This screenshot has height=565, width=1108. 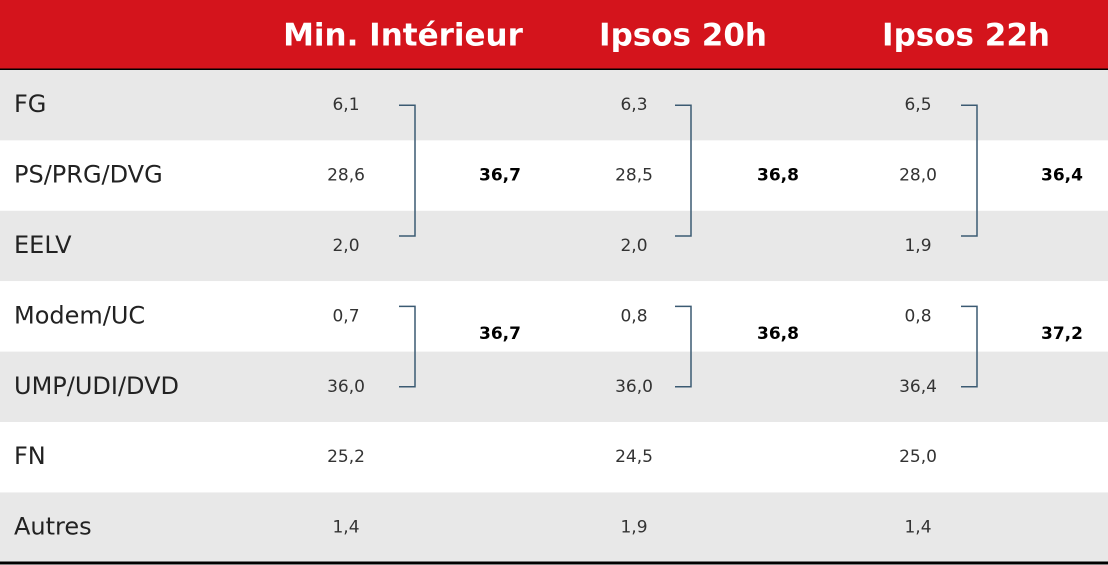 I want to click on group-total: 37,2, so click(x=1062, y=334).